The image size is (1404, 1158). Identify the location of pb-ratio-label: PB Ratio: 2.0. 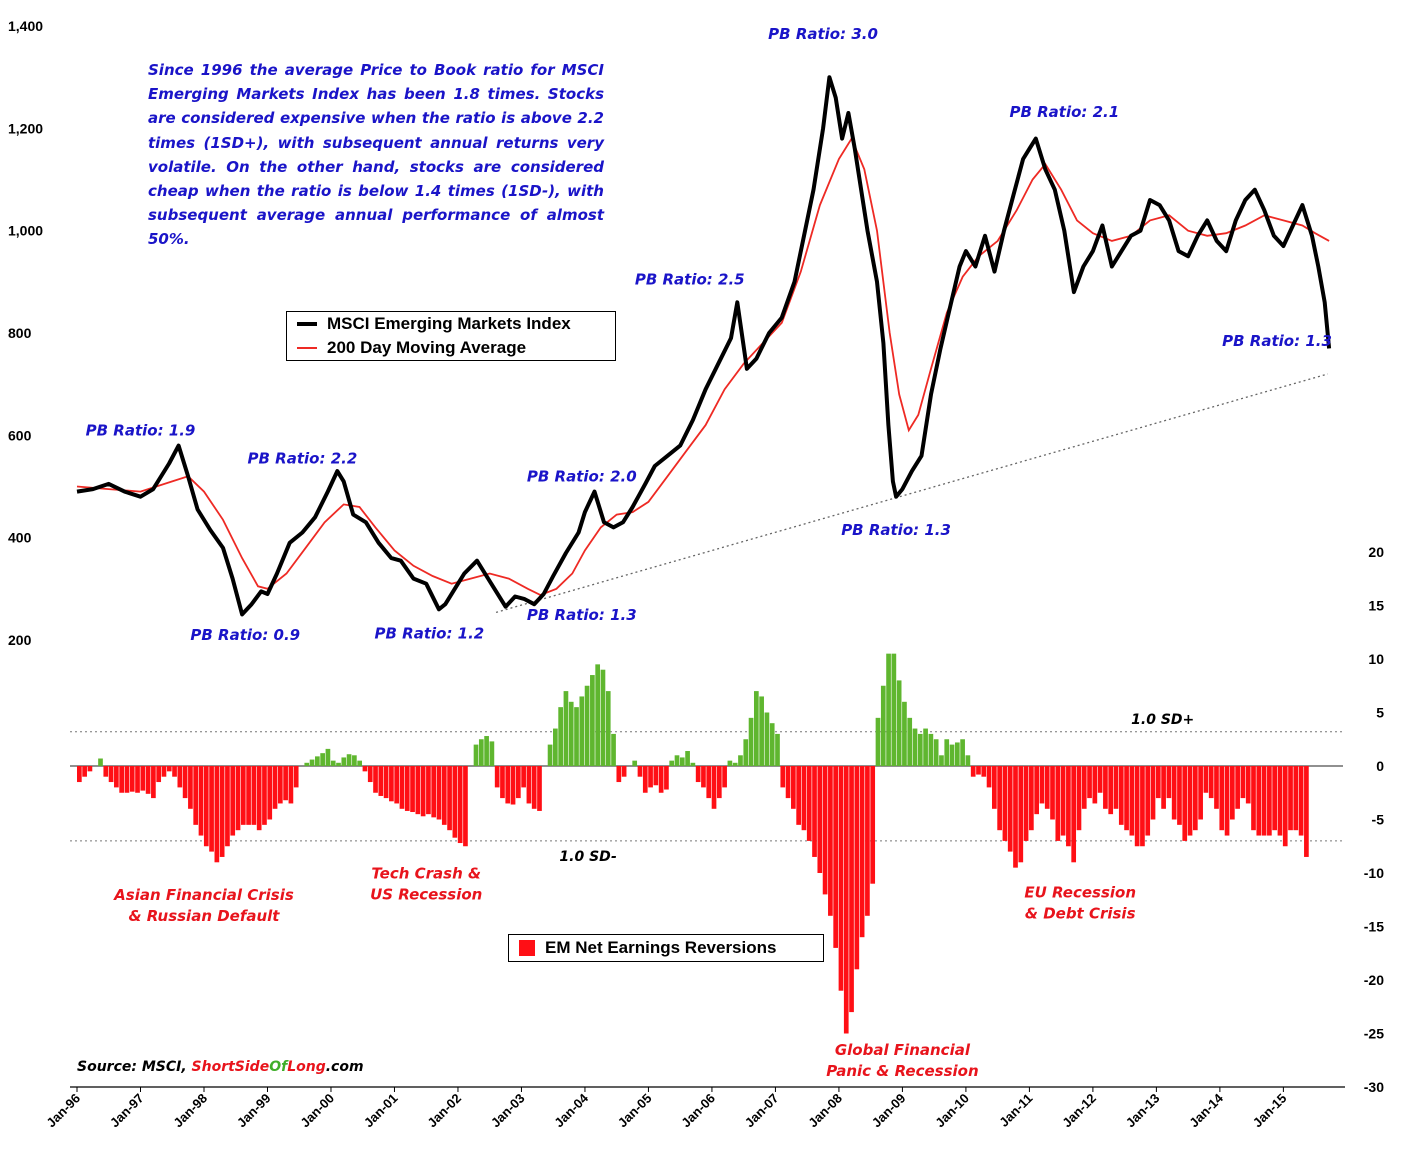
(582, 476).